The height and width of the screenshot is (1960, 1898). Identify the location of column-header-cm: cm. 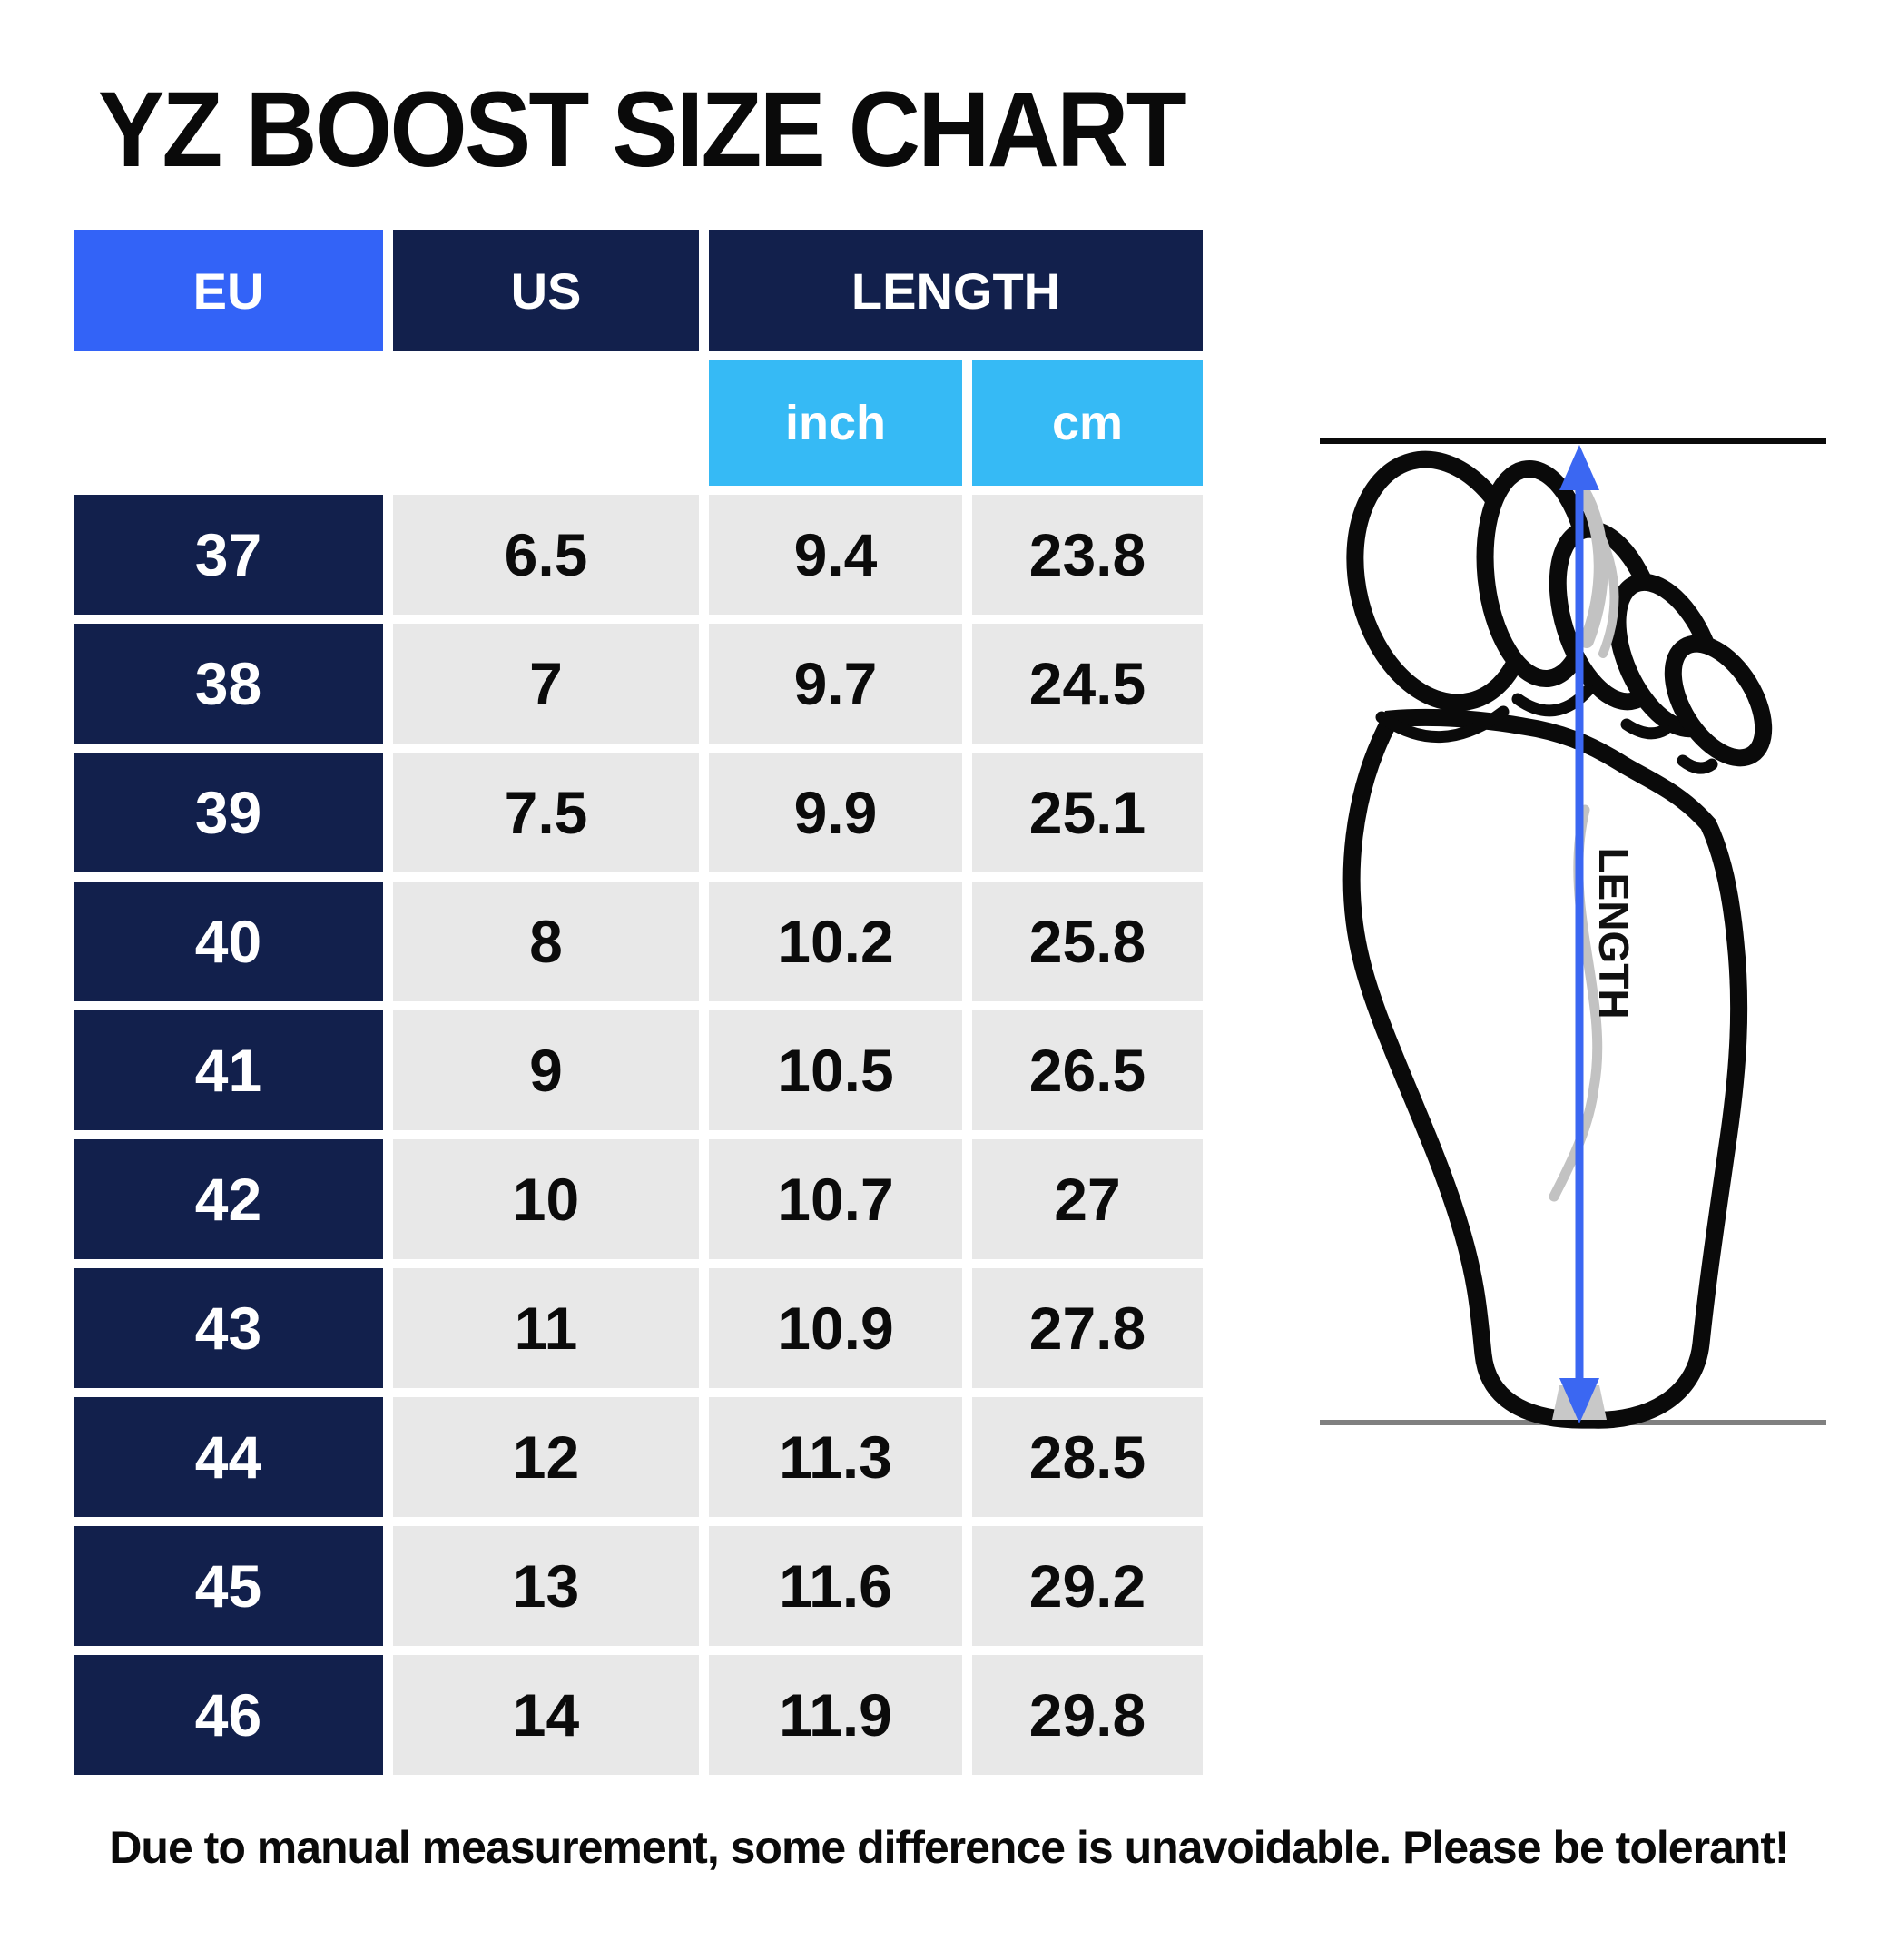
(1087, 423).